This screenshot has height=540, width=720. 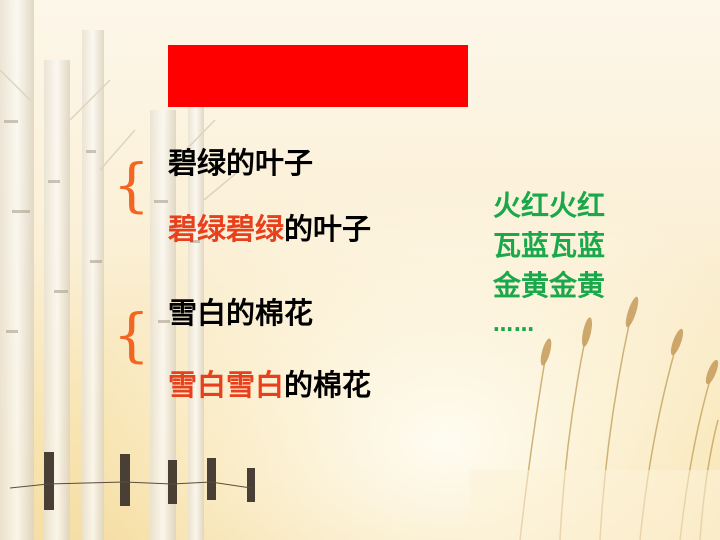 I want to click on example-item: 火红火红, so click(x=549, y=205).